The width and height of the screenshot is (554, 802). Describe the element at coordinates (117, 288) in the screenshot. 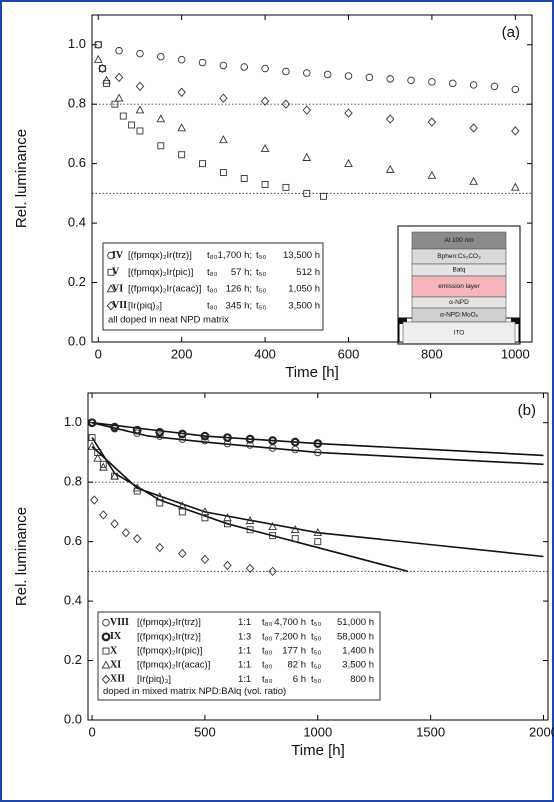

I see `legend-id: VI` at that location.